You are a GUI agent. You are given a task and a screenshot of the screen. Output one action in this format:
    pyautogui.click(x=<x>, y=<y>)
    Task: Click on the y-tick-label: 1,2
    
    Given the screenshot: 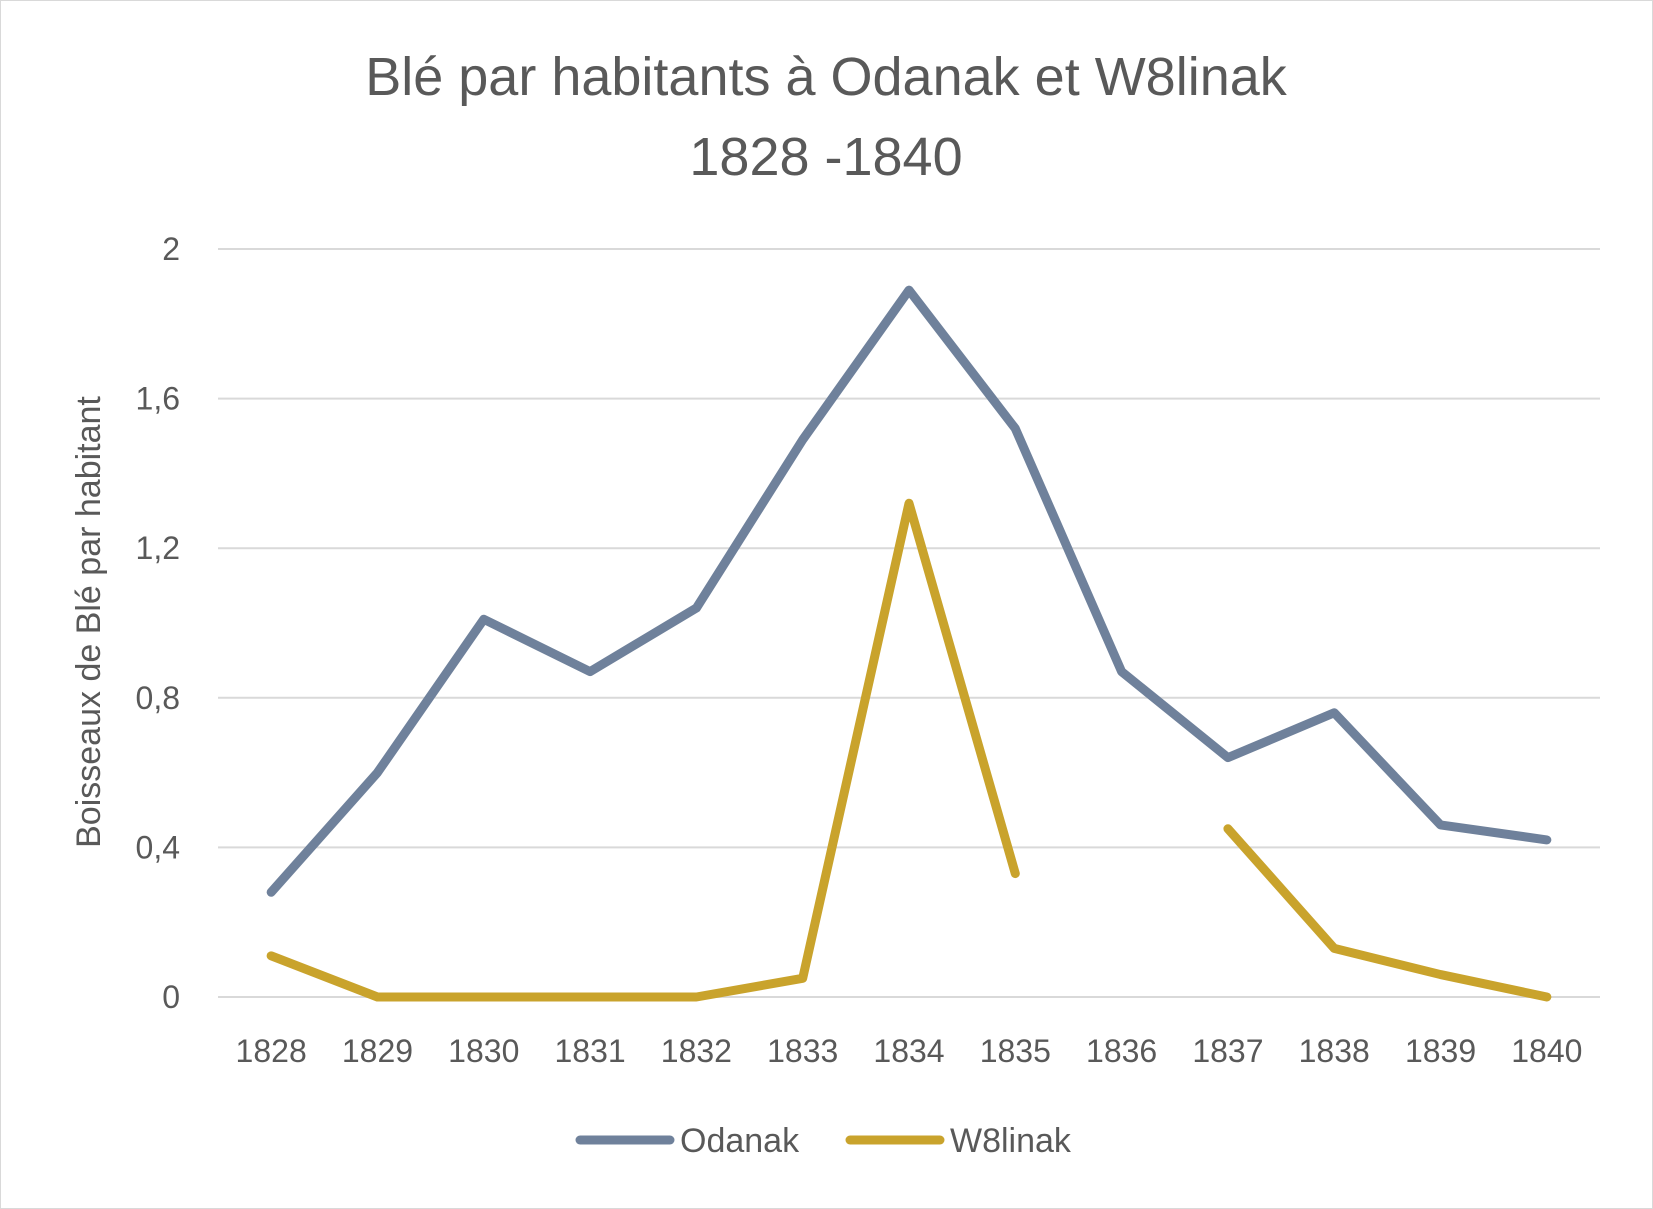 What is the action you would take?
    pyautogui.click(x=158, y=548)
    